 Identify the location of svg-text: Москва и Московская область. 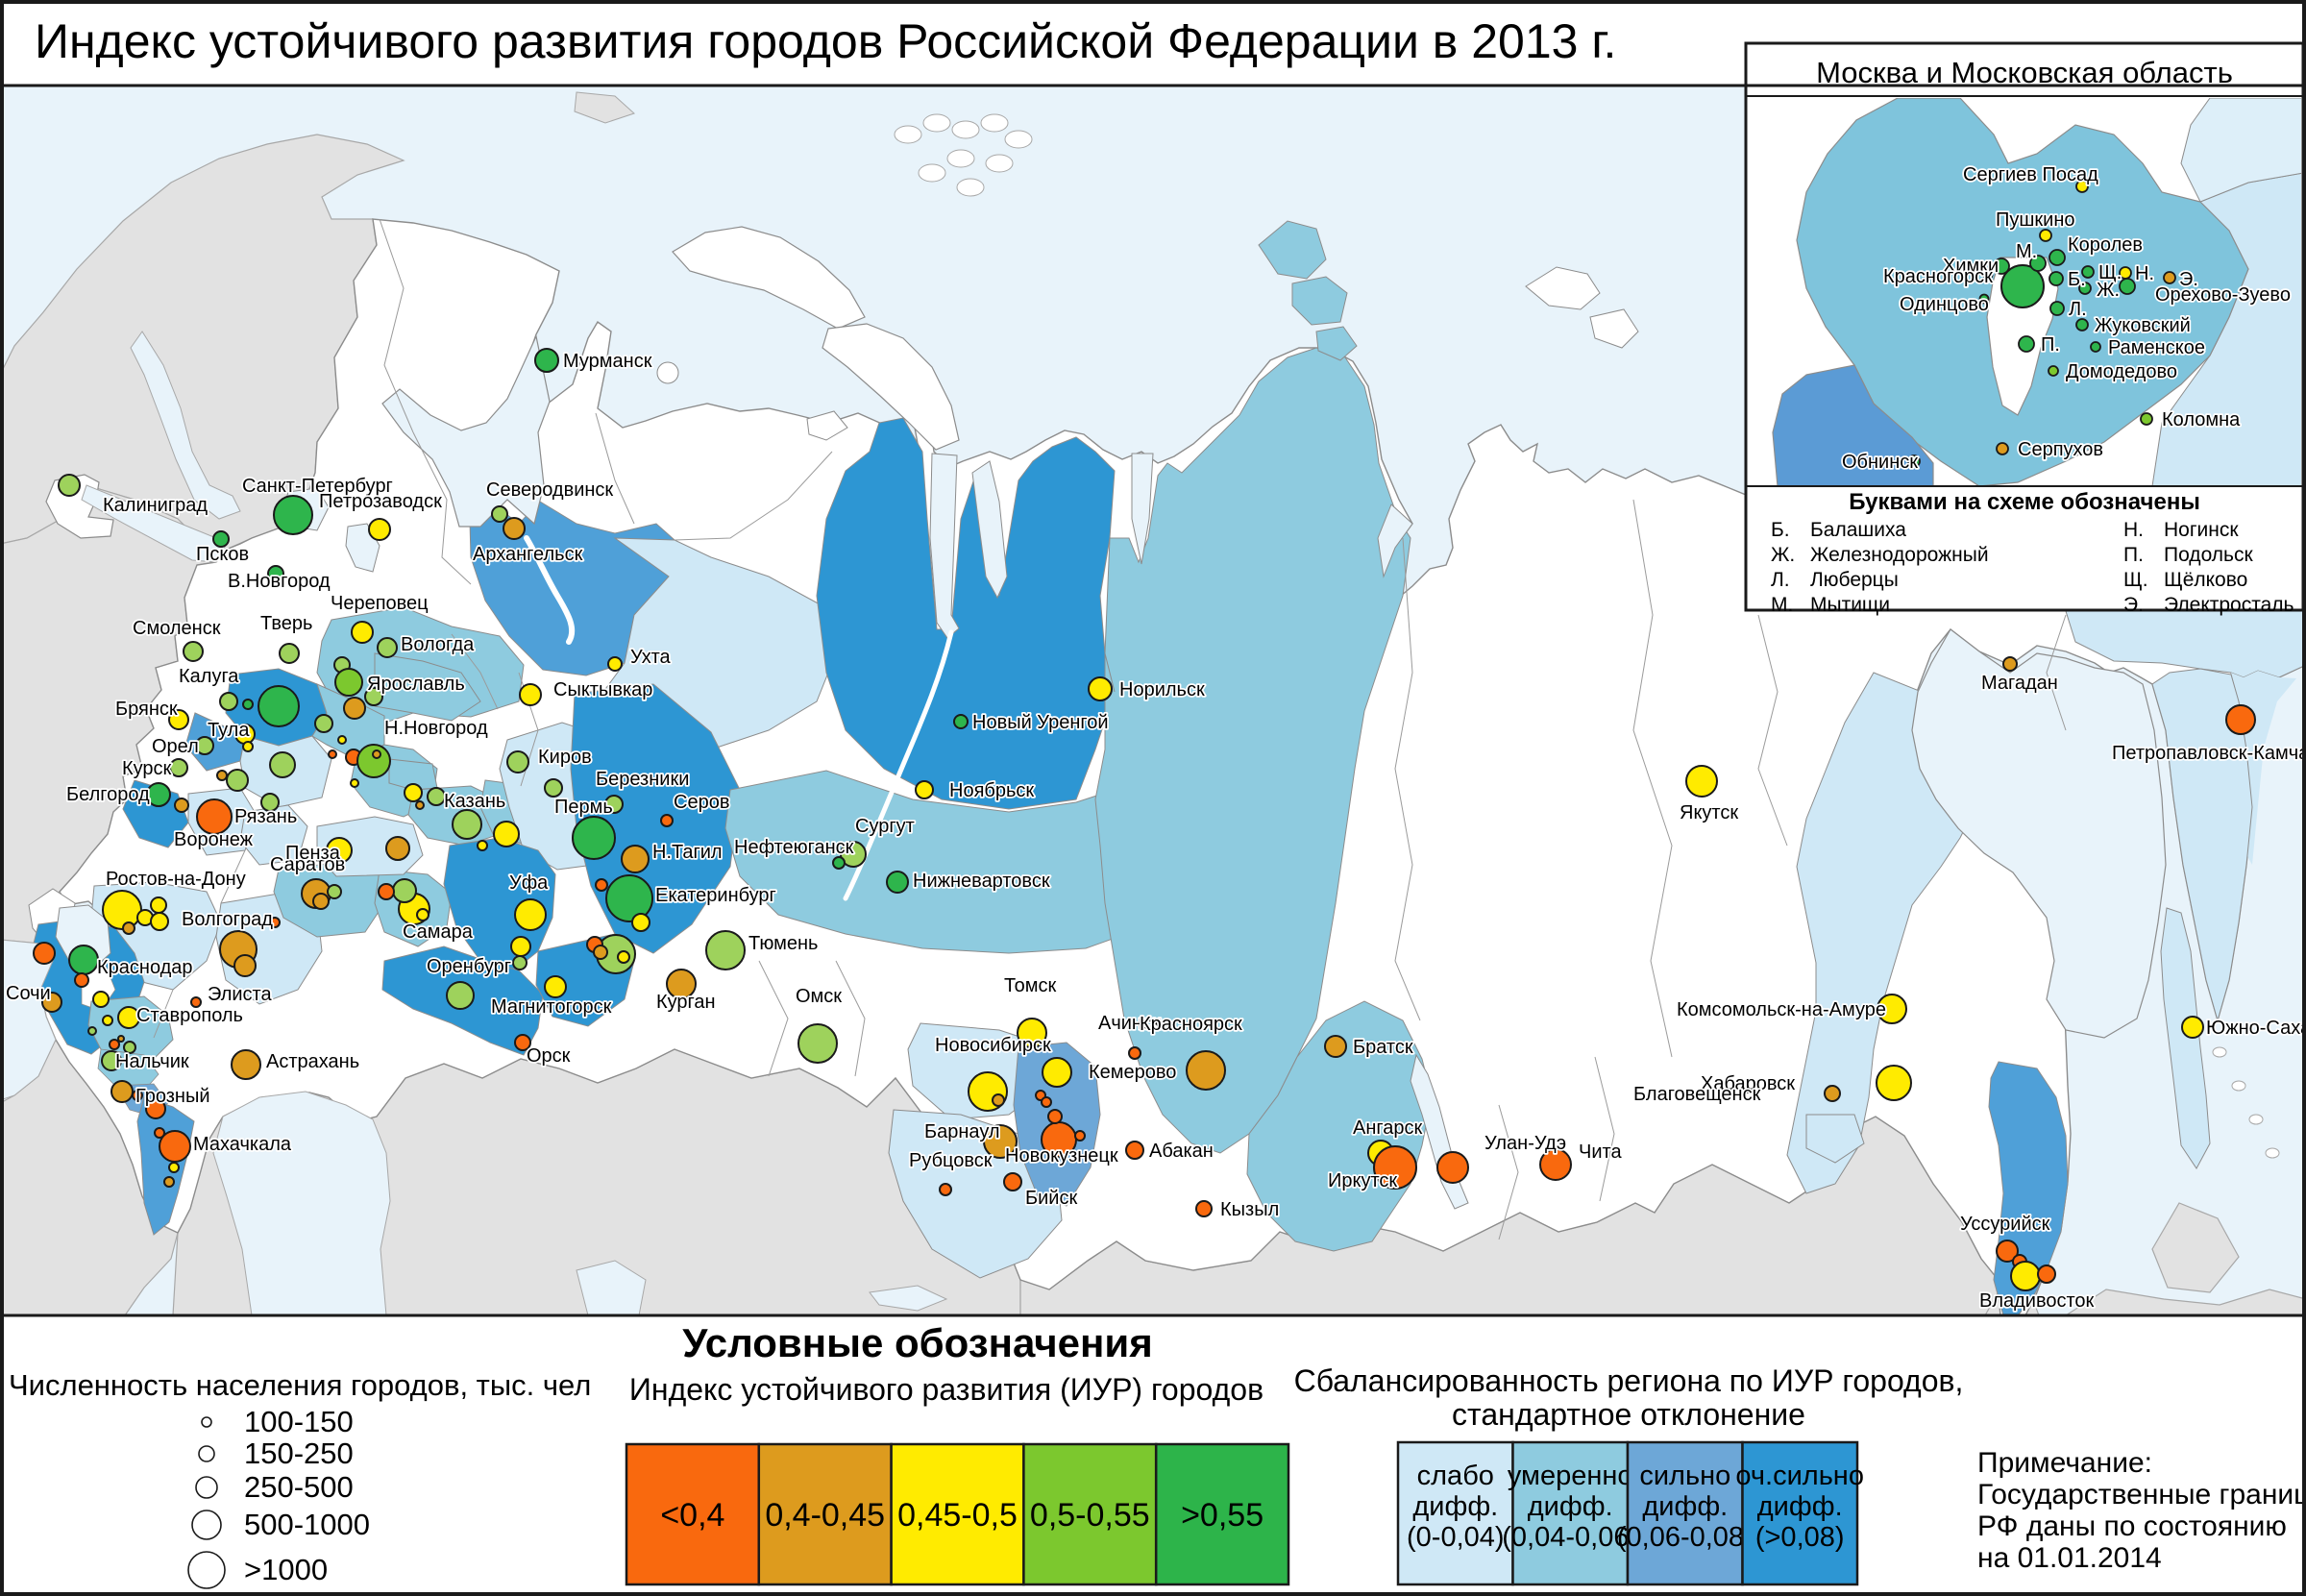
(2025, 72).